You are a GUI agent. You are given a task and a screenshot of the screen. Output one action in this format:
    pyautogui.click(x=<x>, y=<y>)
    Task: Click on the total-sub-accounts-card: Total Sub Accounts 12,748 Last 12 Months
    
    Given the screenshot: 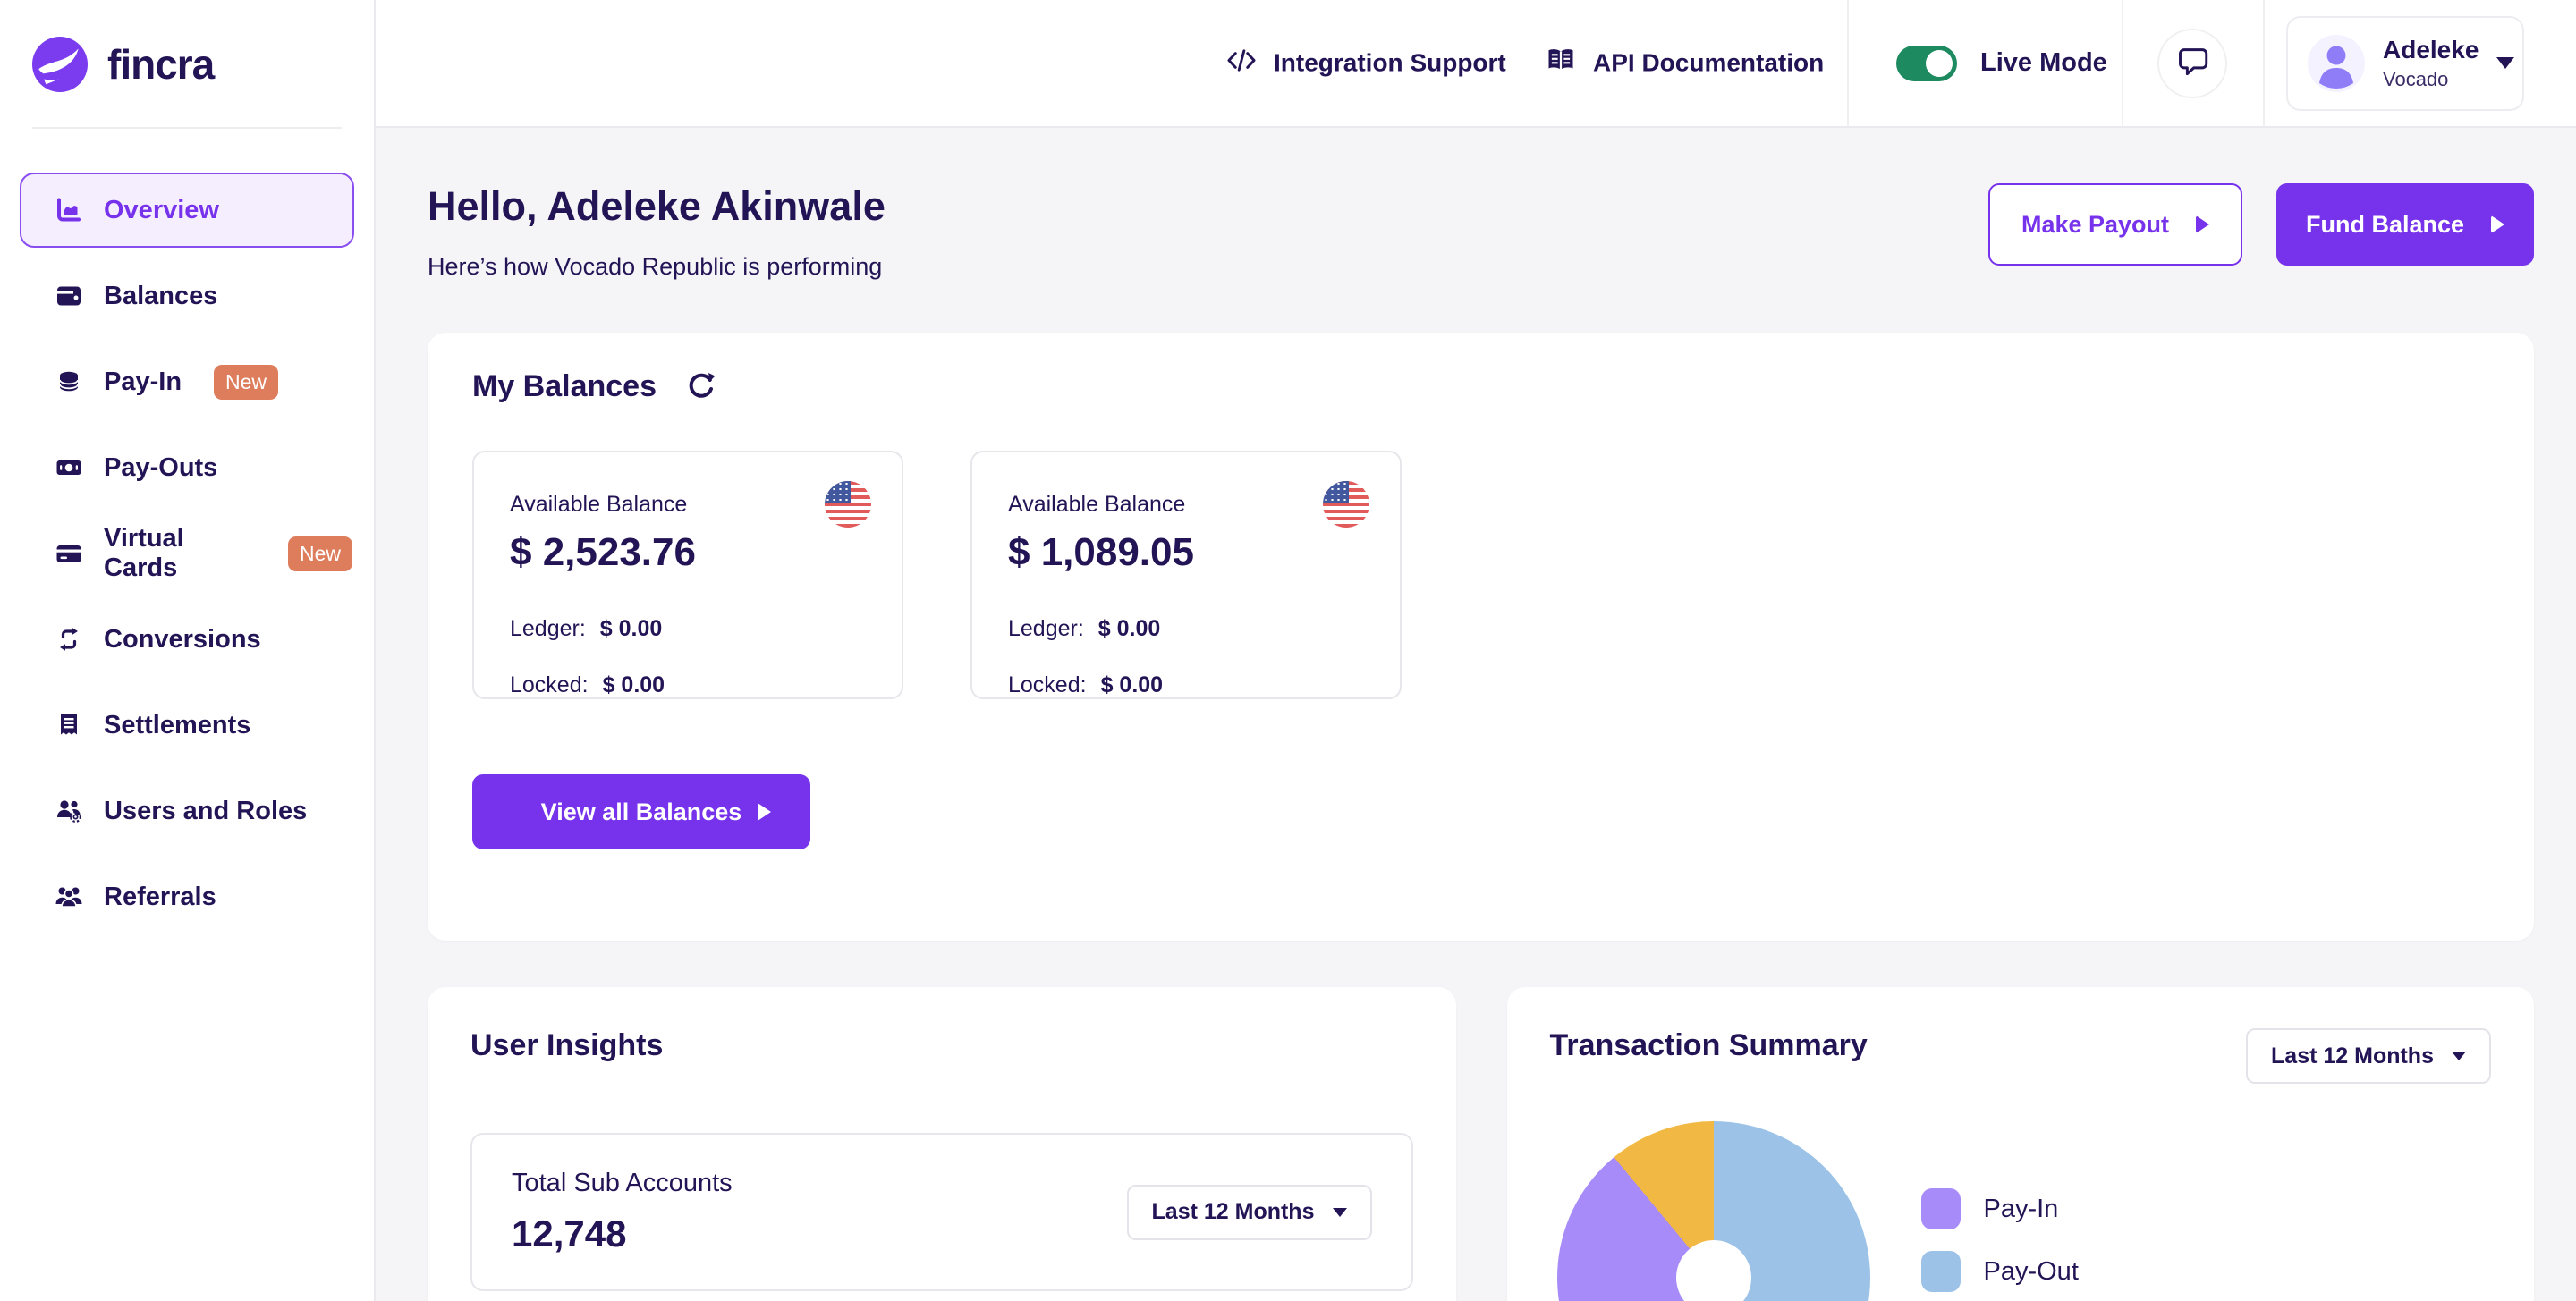 What is the action you would take?
    pyautogui.click(x=941, y=1212)
    